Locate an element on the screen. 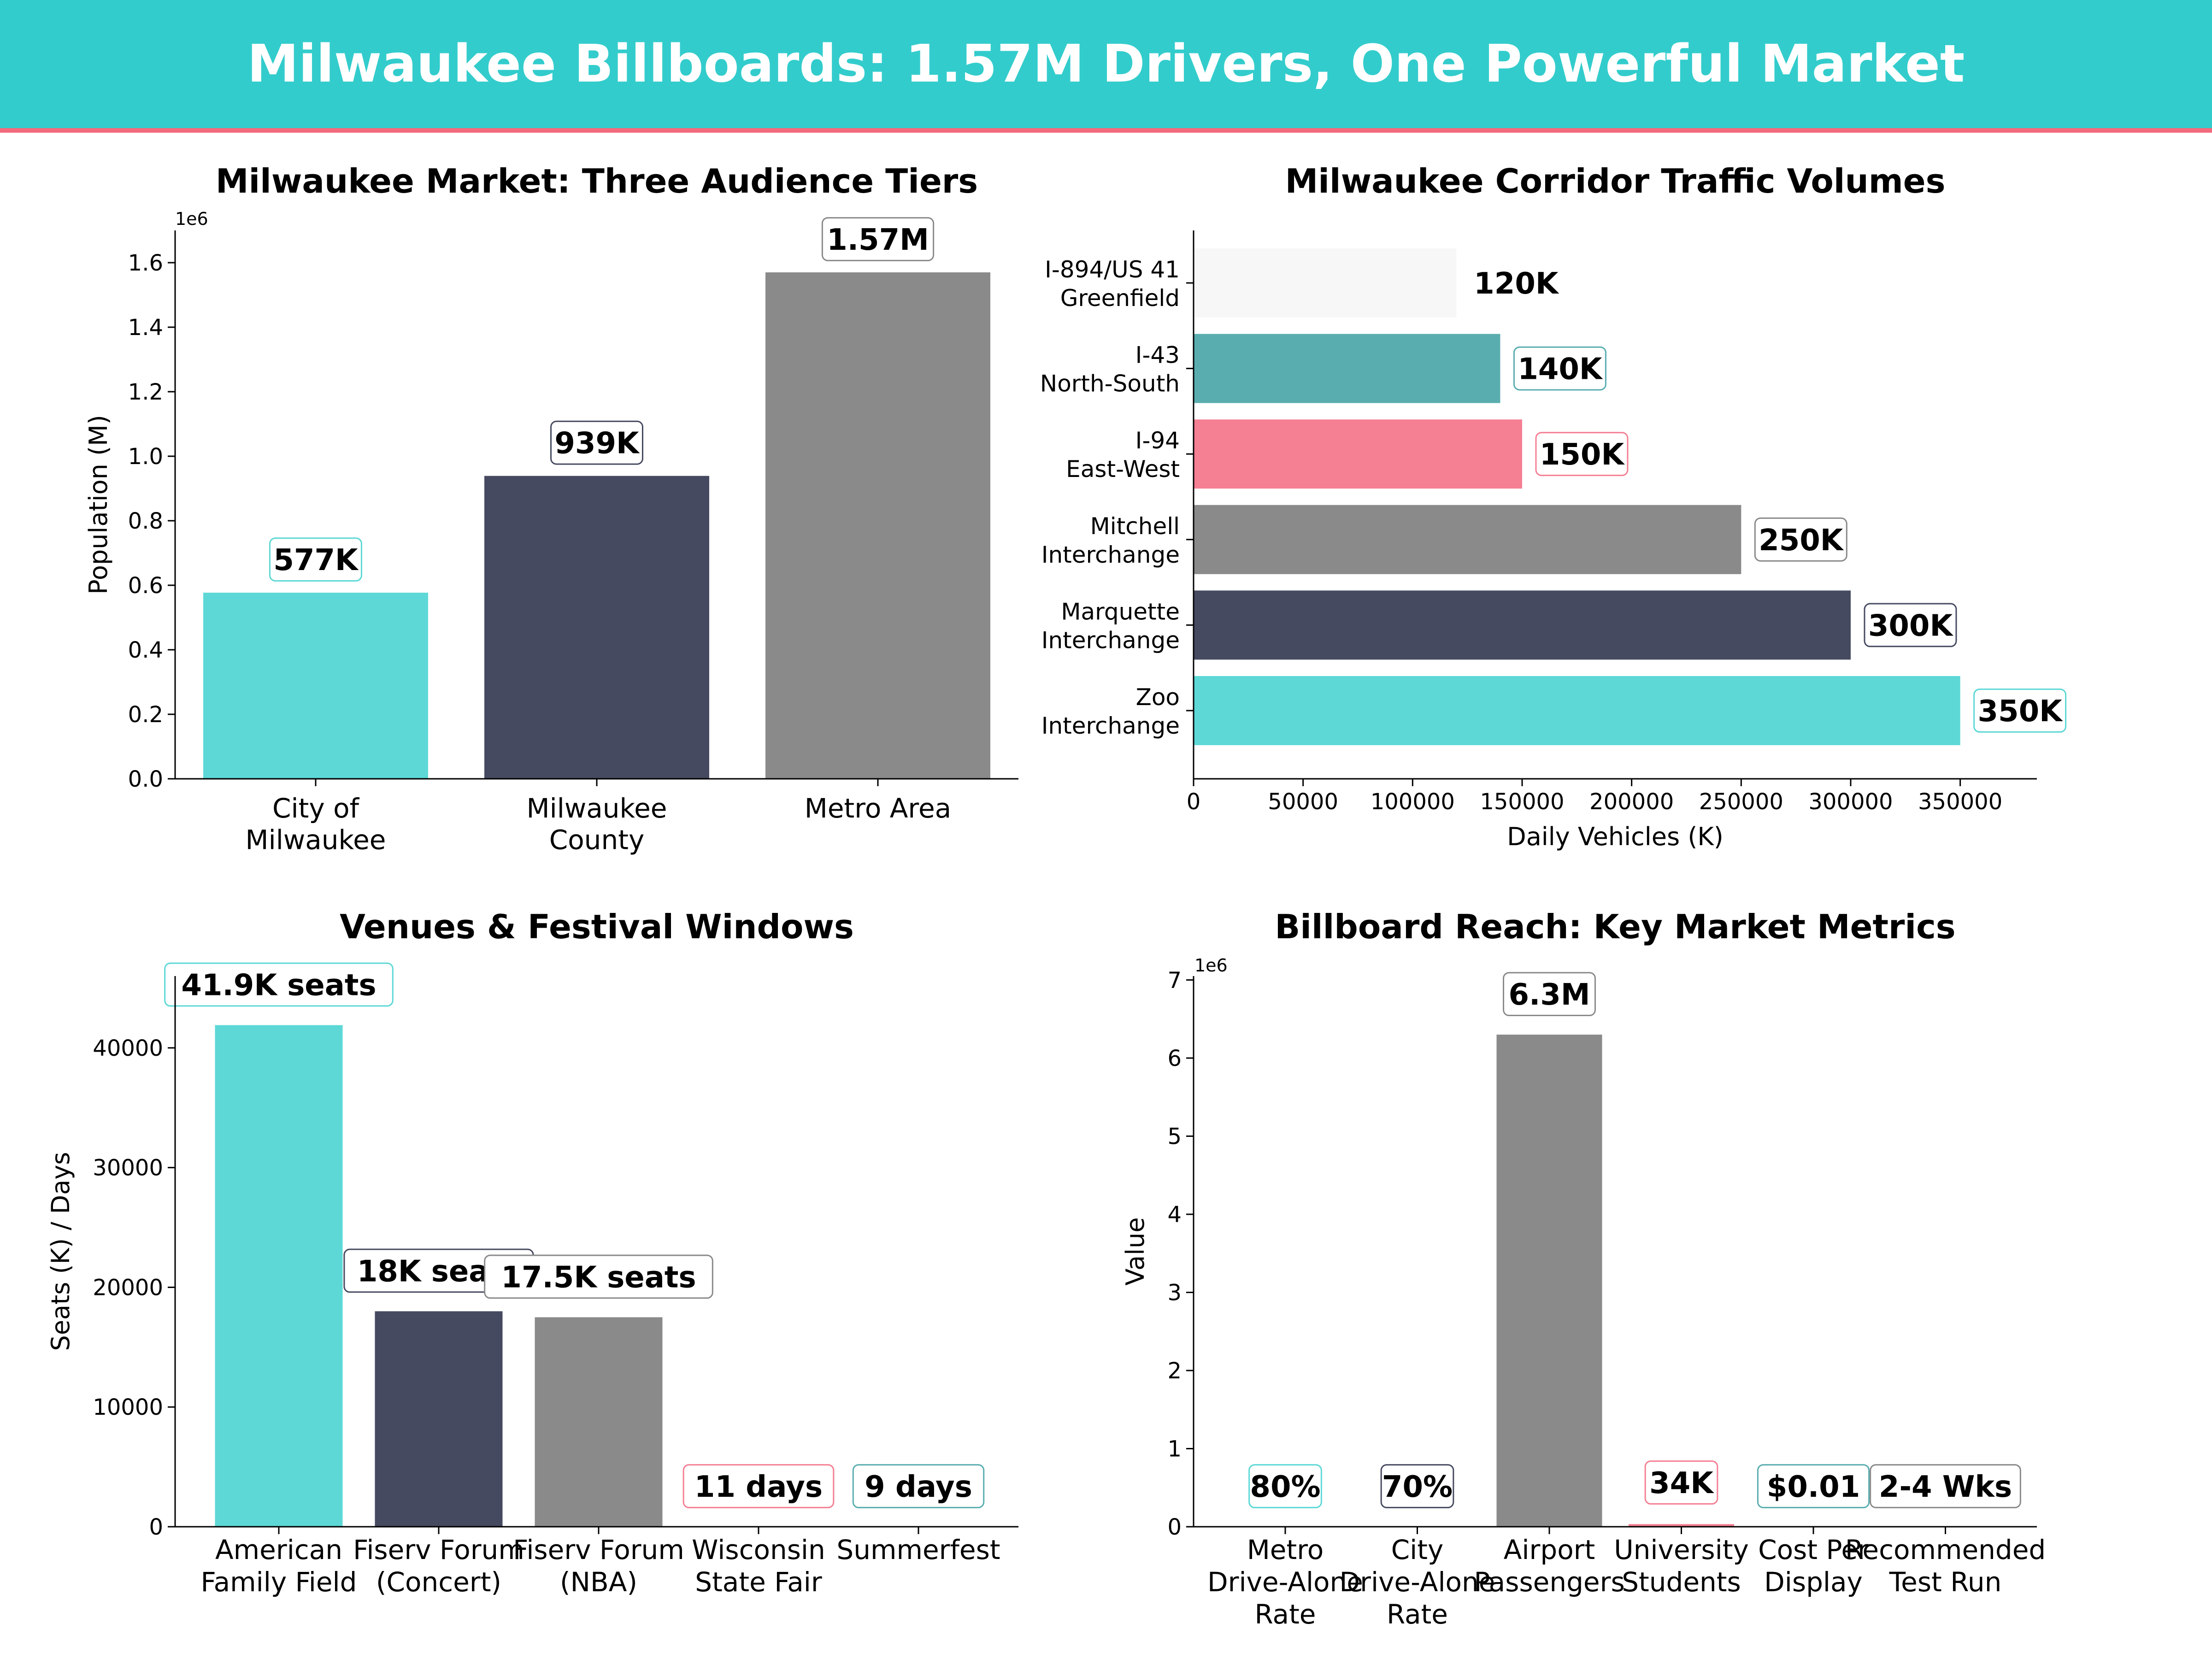 Image resolution: width=2212 pixels, height=1659 pixels. chart-2-x-tick-label: 50000 is located at coordinates (1303, 802).